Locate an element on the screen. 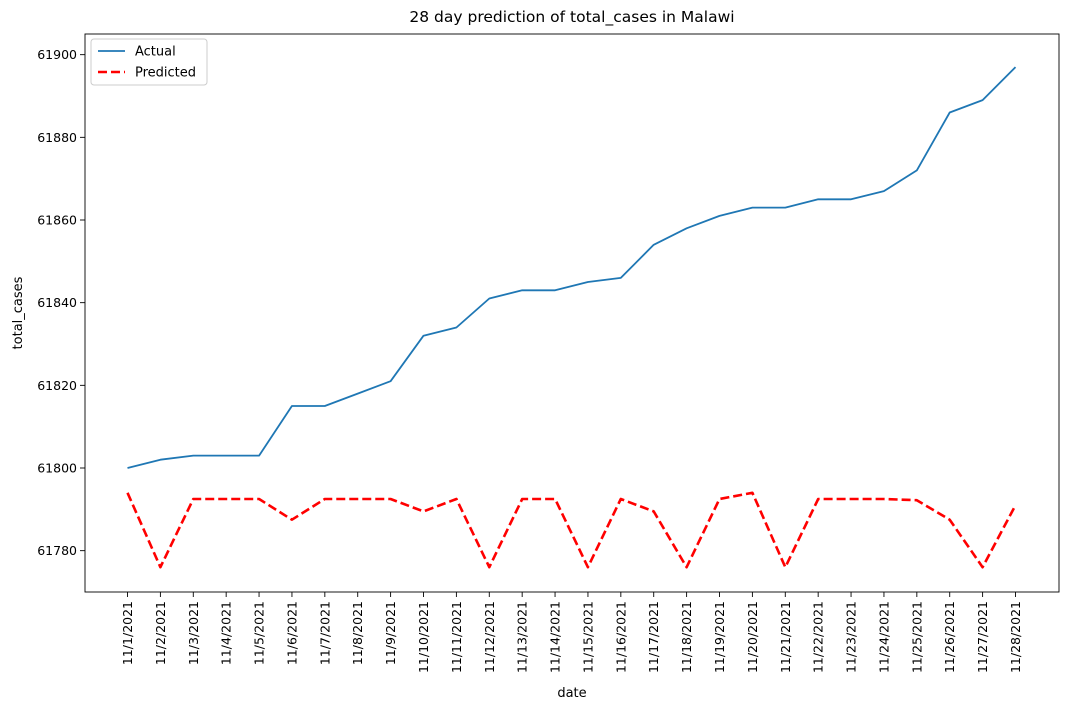 This screenshot has height=709, width=1070. x-tick-label: 11/10/2021 is located at coordinates (423, 637).